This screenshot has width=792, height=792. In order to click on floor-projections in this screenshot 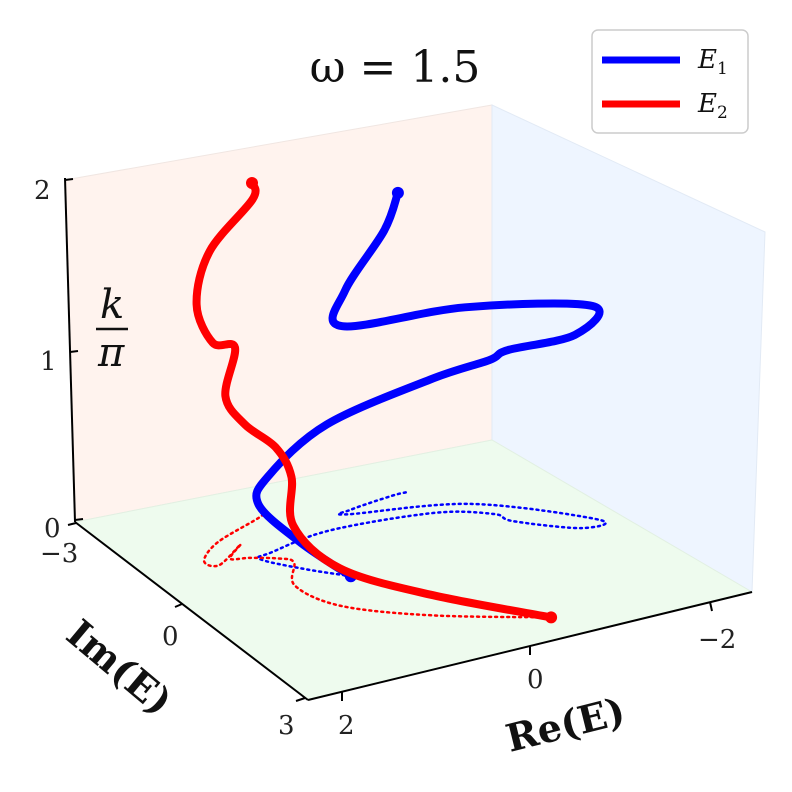, I will do `click(404, 554)`.